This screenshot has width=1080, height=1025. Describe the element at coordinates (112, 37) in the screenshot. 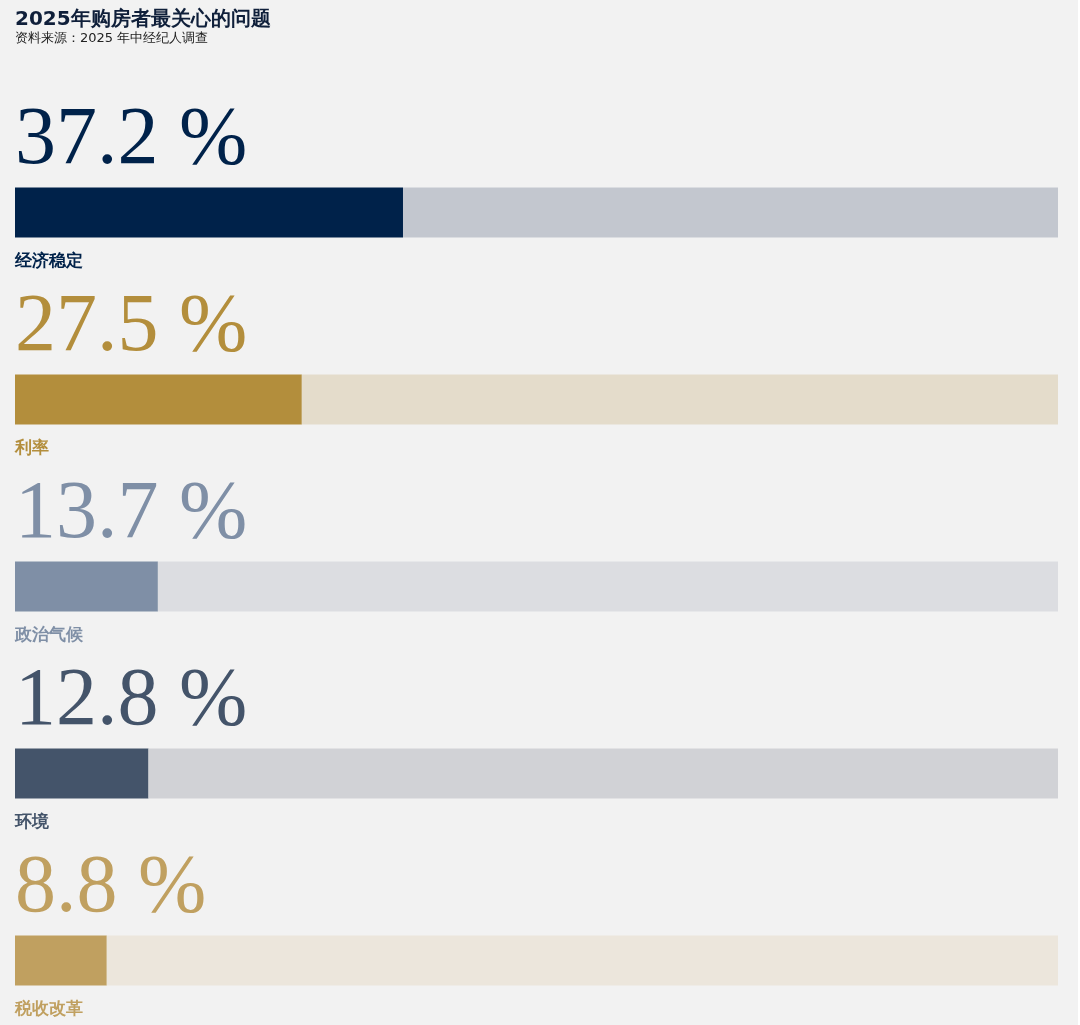

I see `chart-subtitle: 资料来源：2025 年中经纪人调查` at that location.